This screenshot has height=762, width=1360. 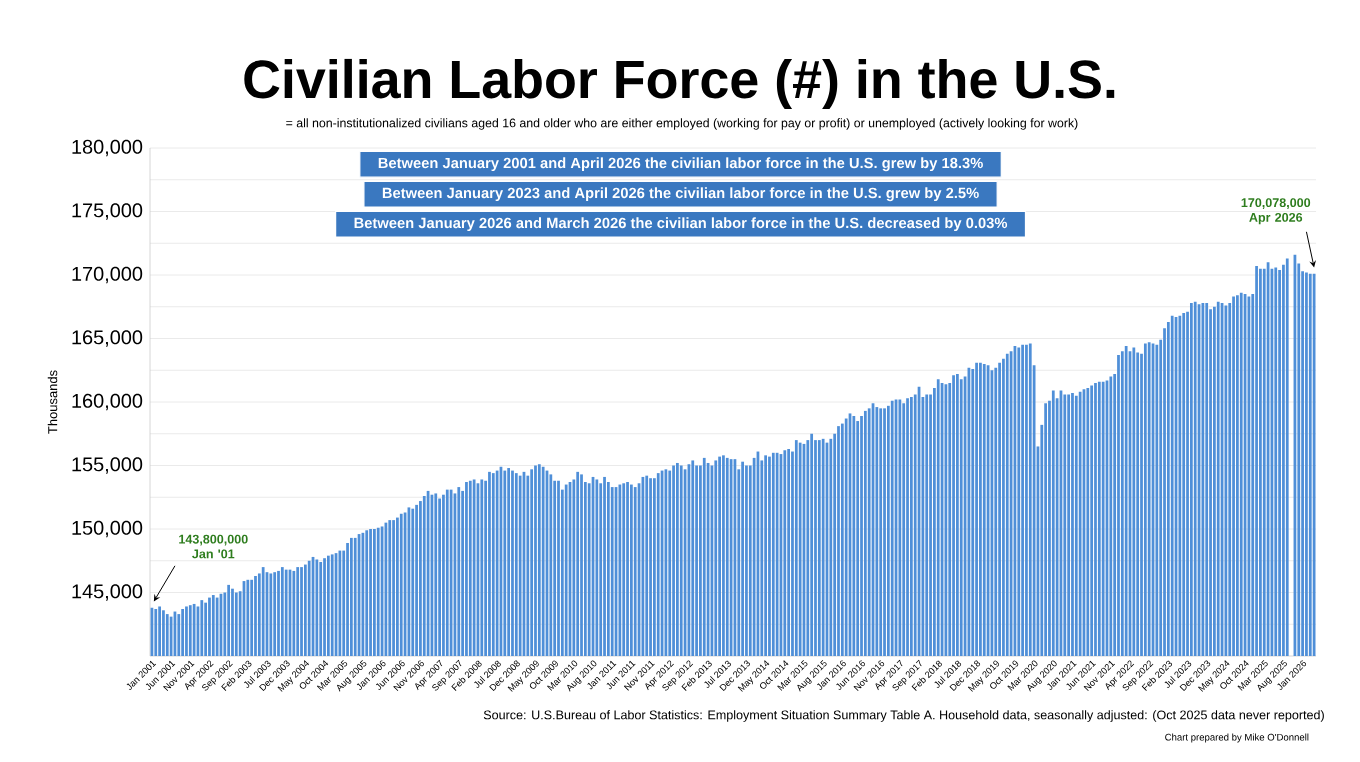 I want to click on y-tick-label: 165,000, so click(x=107, y=338).